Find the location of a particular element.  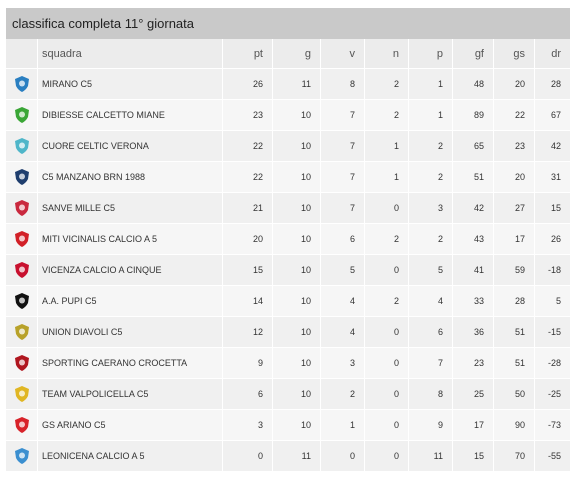

header-g: g is located at coordinates (297, 54).